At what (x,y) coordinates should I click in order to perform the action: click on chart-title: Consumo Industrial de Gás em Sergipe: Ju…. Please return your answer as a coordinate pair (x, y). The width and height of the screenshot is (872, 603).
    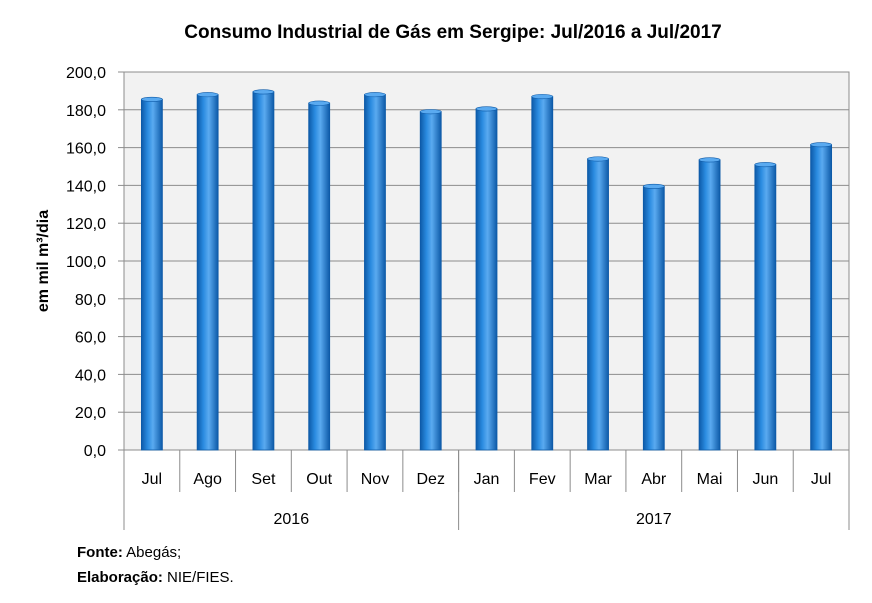
    Looking at the image, I should click on (452, 32).